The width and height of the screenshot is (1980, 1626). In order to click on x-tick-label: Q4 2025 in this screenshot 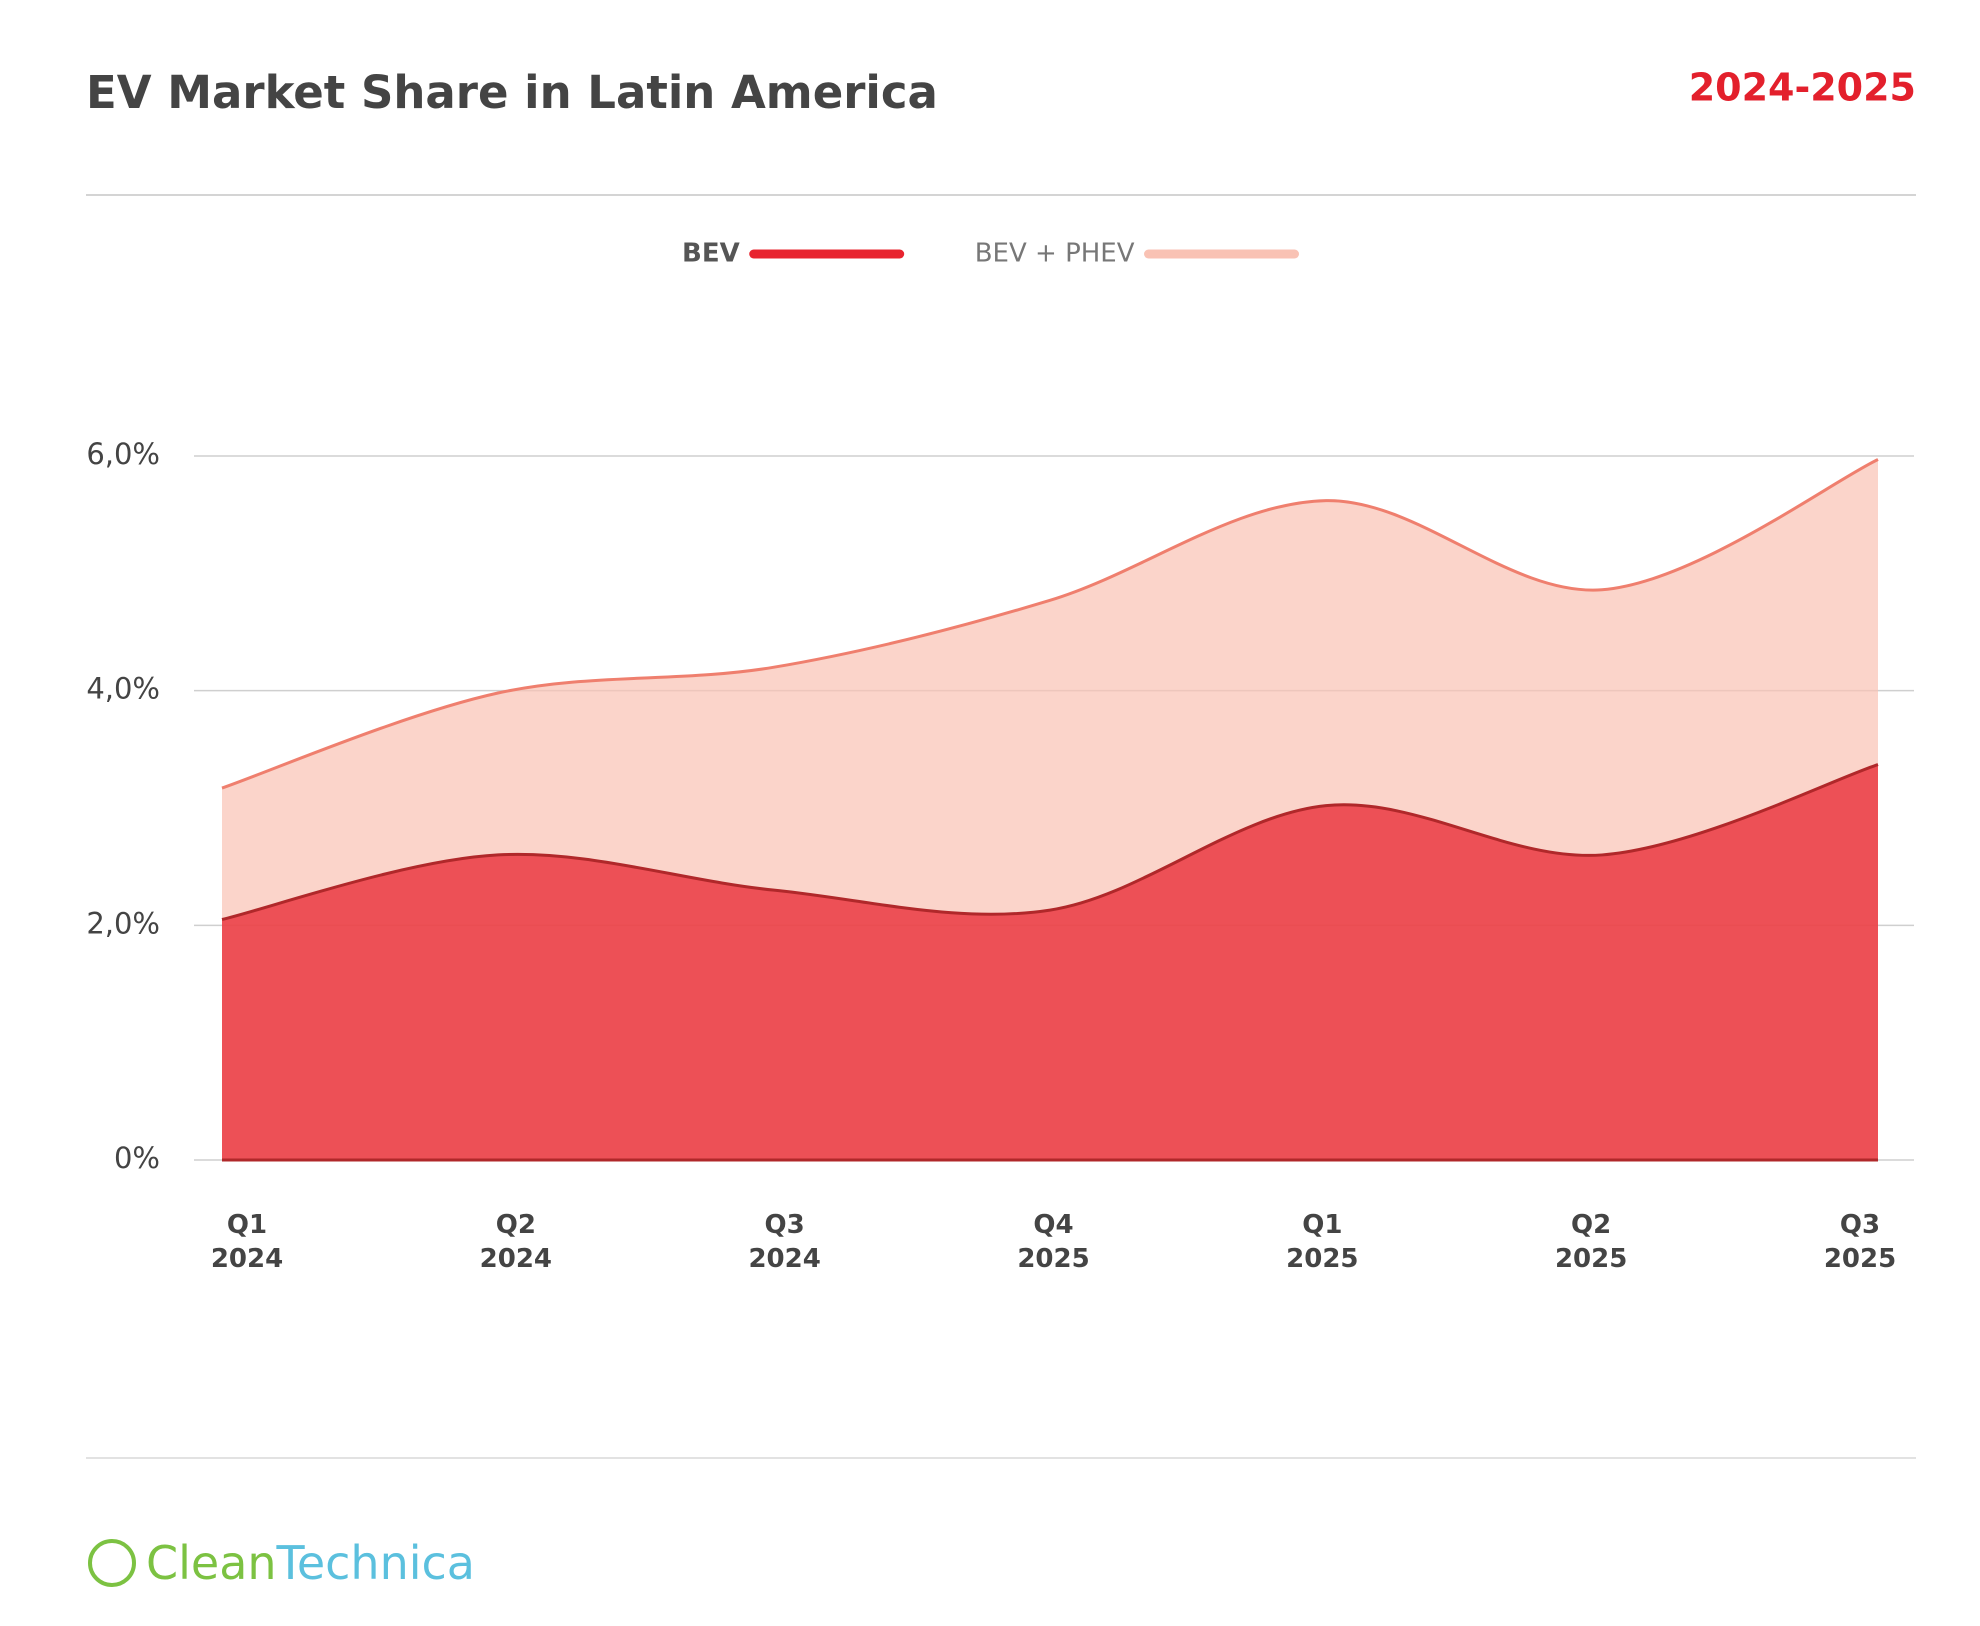, I will do `click(1053, 1242)`.